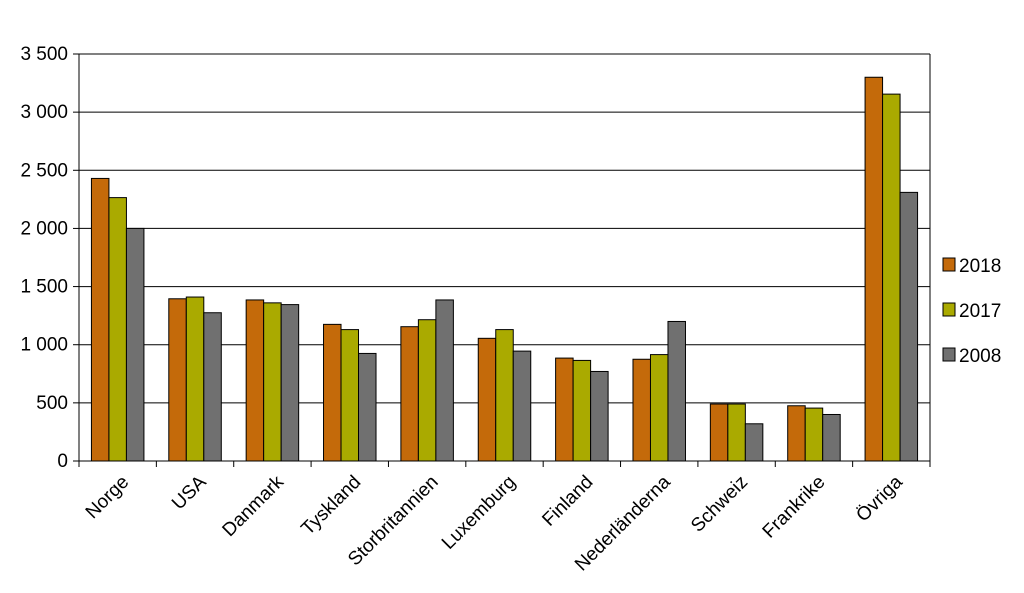  What do you see at coordinates (44, 112) in the screenshot?
I see `y-tick-label: 3 000` at bounding box center [44, 112].